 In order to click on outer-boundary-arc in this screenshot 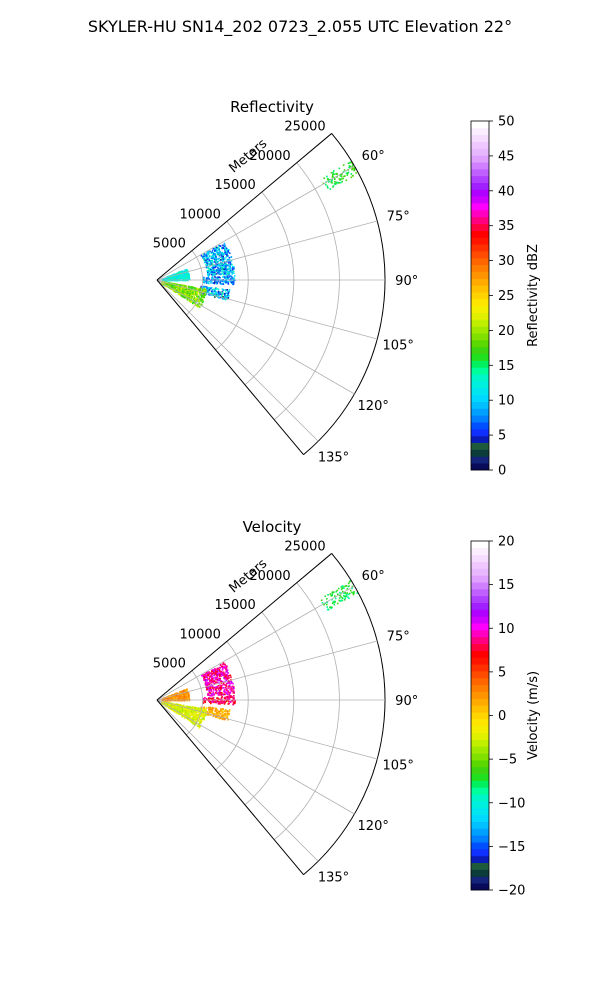, I will do `click(344, 294)`.